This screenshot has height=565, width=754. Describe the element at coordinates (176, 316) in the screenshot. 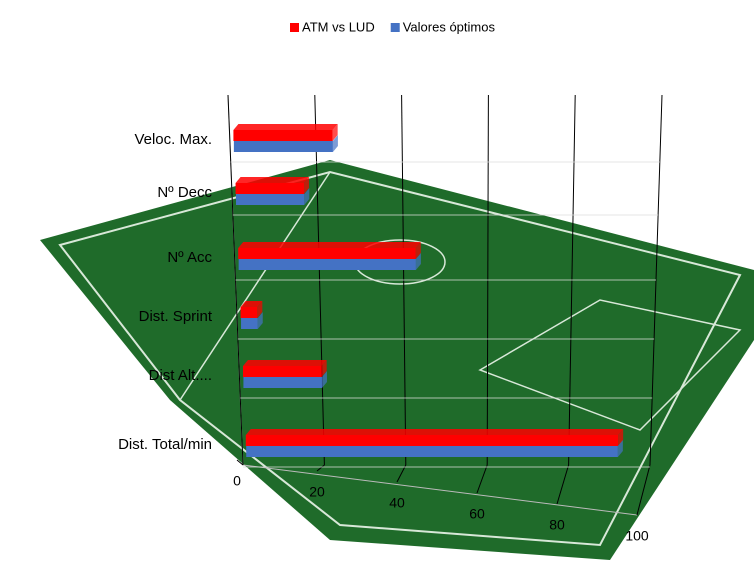

I see `y-tick-label: Dist. Sprint` at that location.